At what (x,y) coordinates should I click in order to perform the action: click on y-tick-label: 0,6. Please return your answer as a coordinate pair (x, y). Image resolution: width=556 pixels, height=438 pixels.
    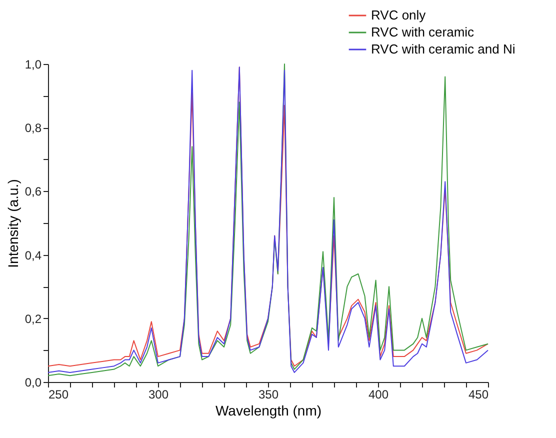
    Looking at the image, I should click on (33, 191).